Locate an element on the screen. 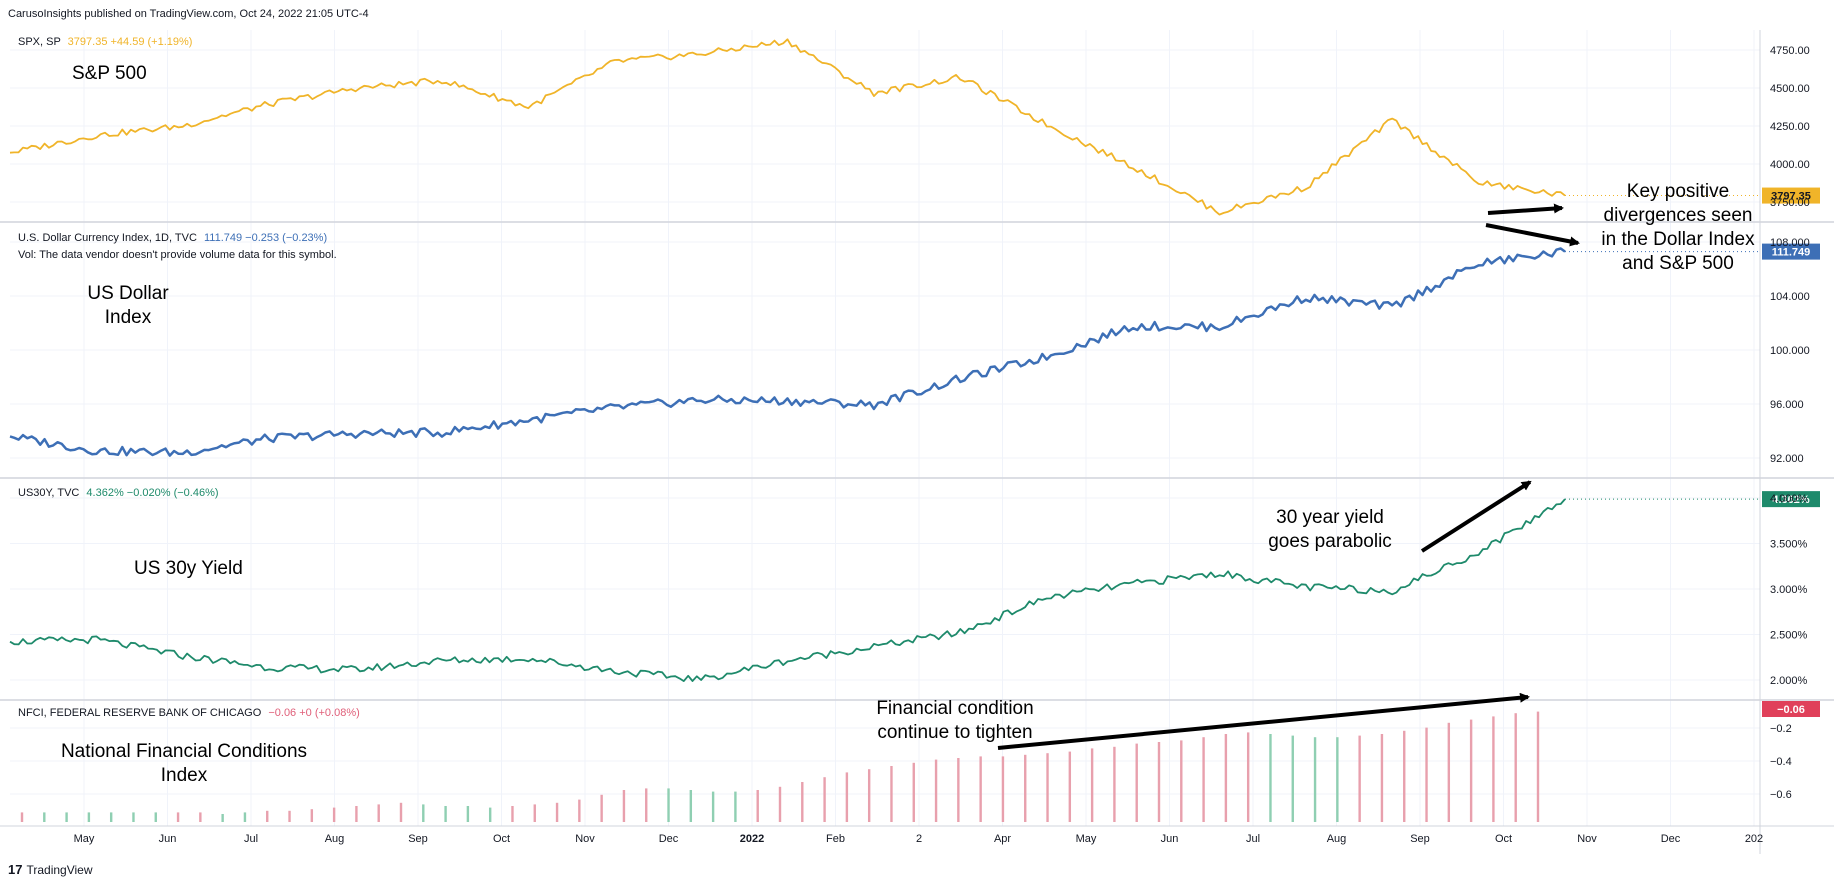 The width and height of the screenshot is (1834, 888). price-scale-tick: 3750.00 is located at coordinates (1790, 203).